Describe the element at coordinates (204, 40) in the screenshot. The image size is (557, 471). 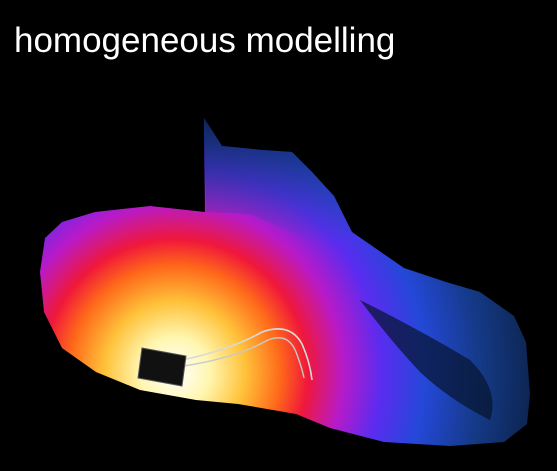
I see `title: homogeneous modelling` at that location.